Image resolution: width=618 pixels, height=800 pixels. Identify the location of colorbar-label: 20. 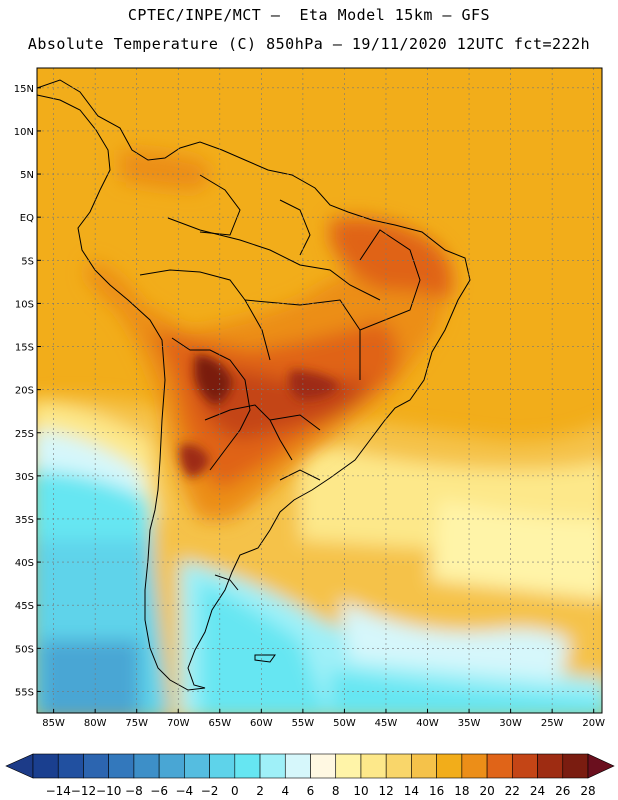
(486, 791).